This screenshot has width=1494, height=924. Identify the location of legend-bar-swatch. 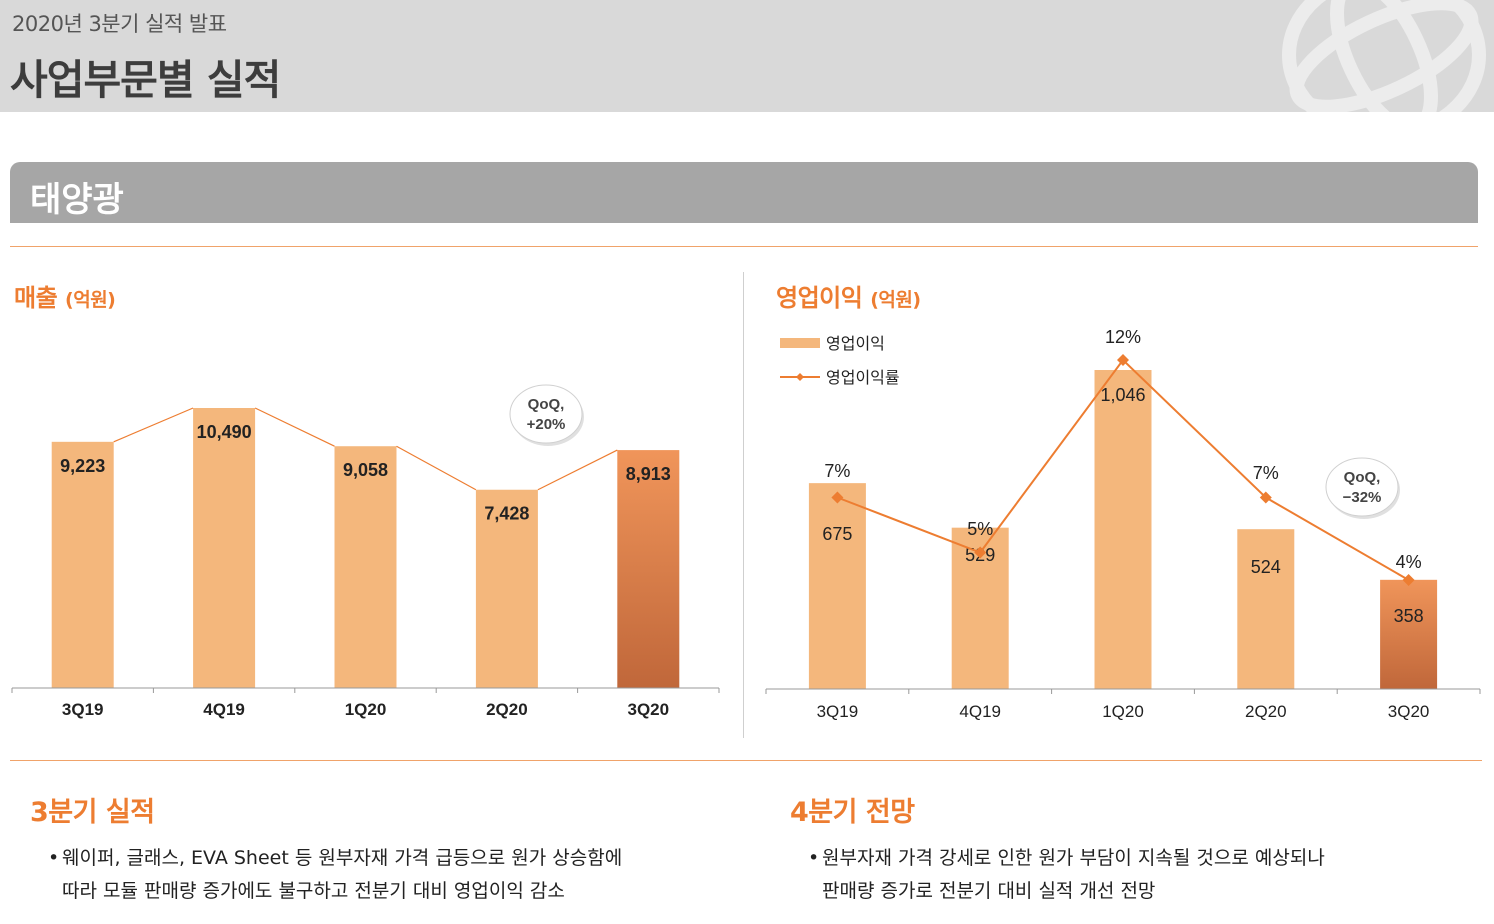
(800, 343).